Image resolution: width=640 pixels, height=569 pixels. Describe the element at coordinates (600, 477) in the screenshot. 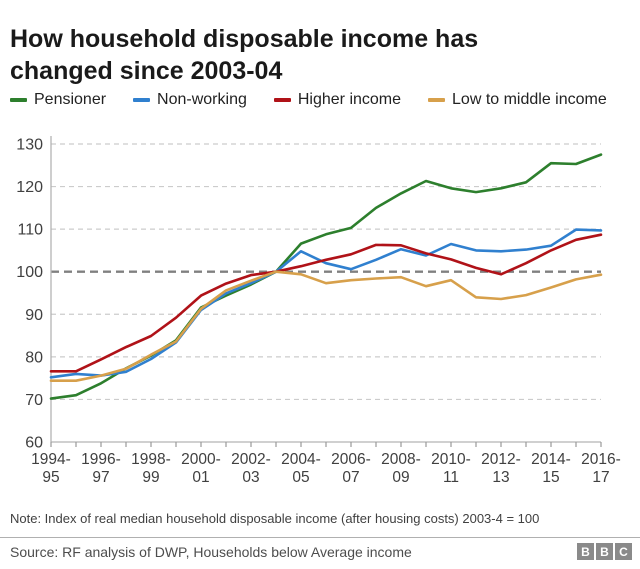

I see `x-axis-tick-label: 17` at that location.